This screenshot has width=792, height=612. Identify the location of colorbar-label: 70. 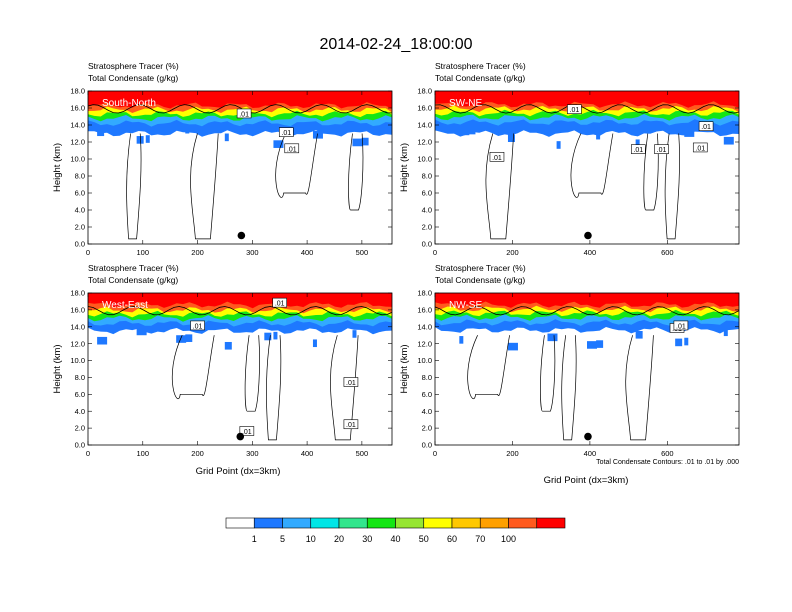
(480, 539).